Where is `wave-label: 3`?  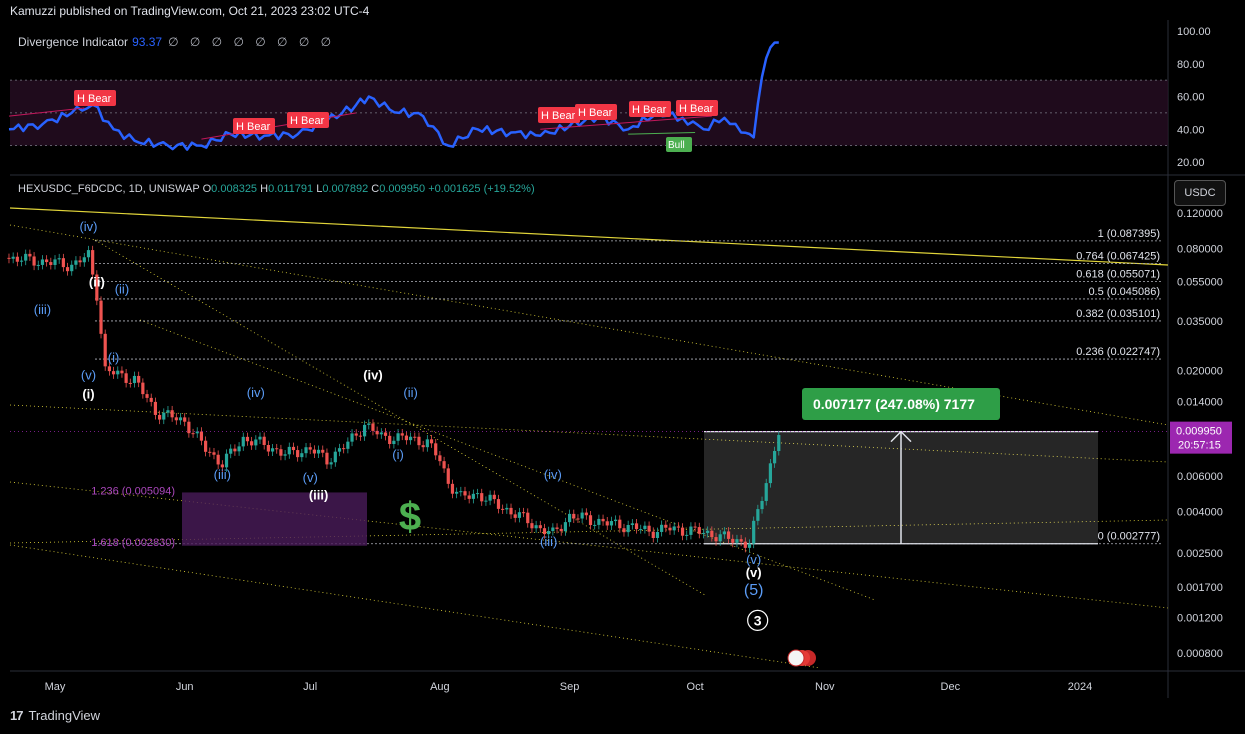
wave-label: 3 is located at coordinates (758, 620).